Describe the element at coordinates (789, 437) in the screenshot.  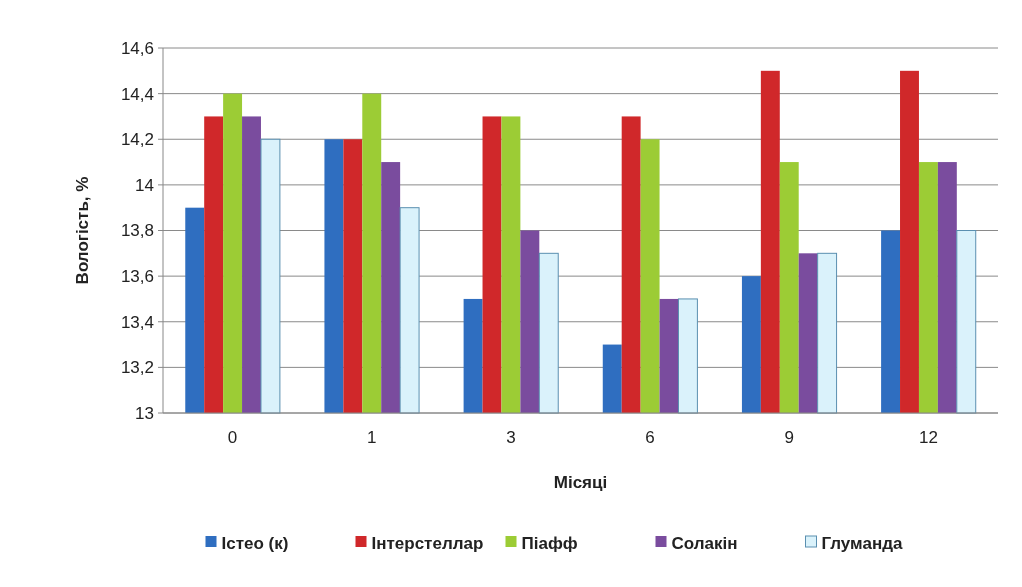
I see `x-tick-label: 9` at that location.